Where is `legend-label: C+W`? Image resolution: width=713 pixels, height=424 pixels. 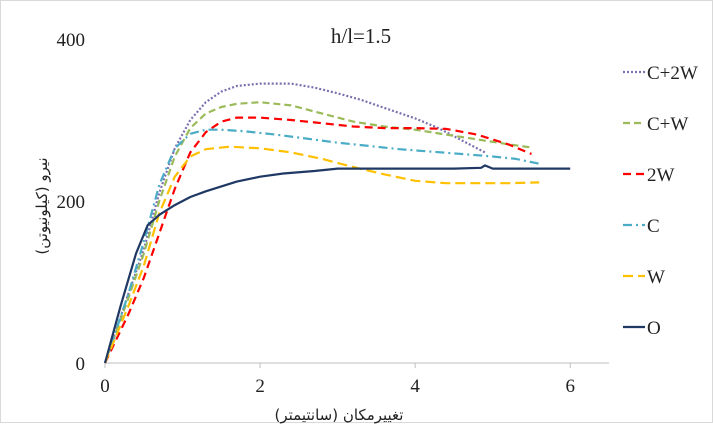 legend-label: C+W is located at coordinates (667, 124).